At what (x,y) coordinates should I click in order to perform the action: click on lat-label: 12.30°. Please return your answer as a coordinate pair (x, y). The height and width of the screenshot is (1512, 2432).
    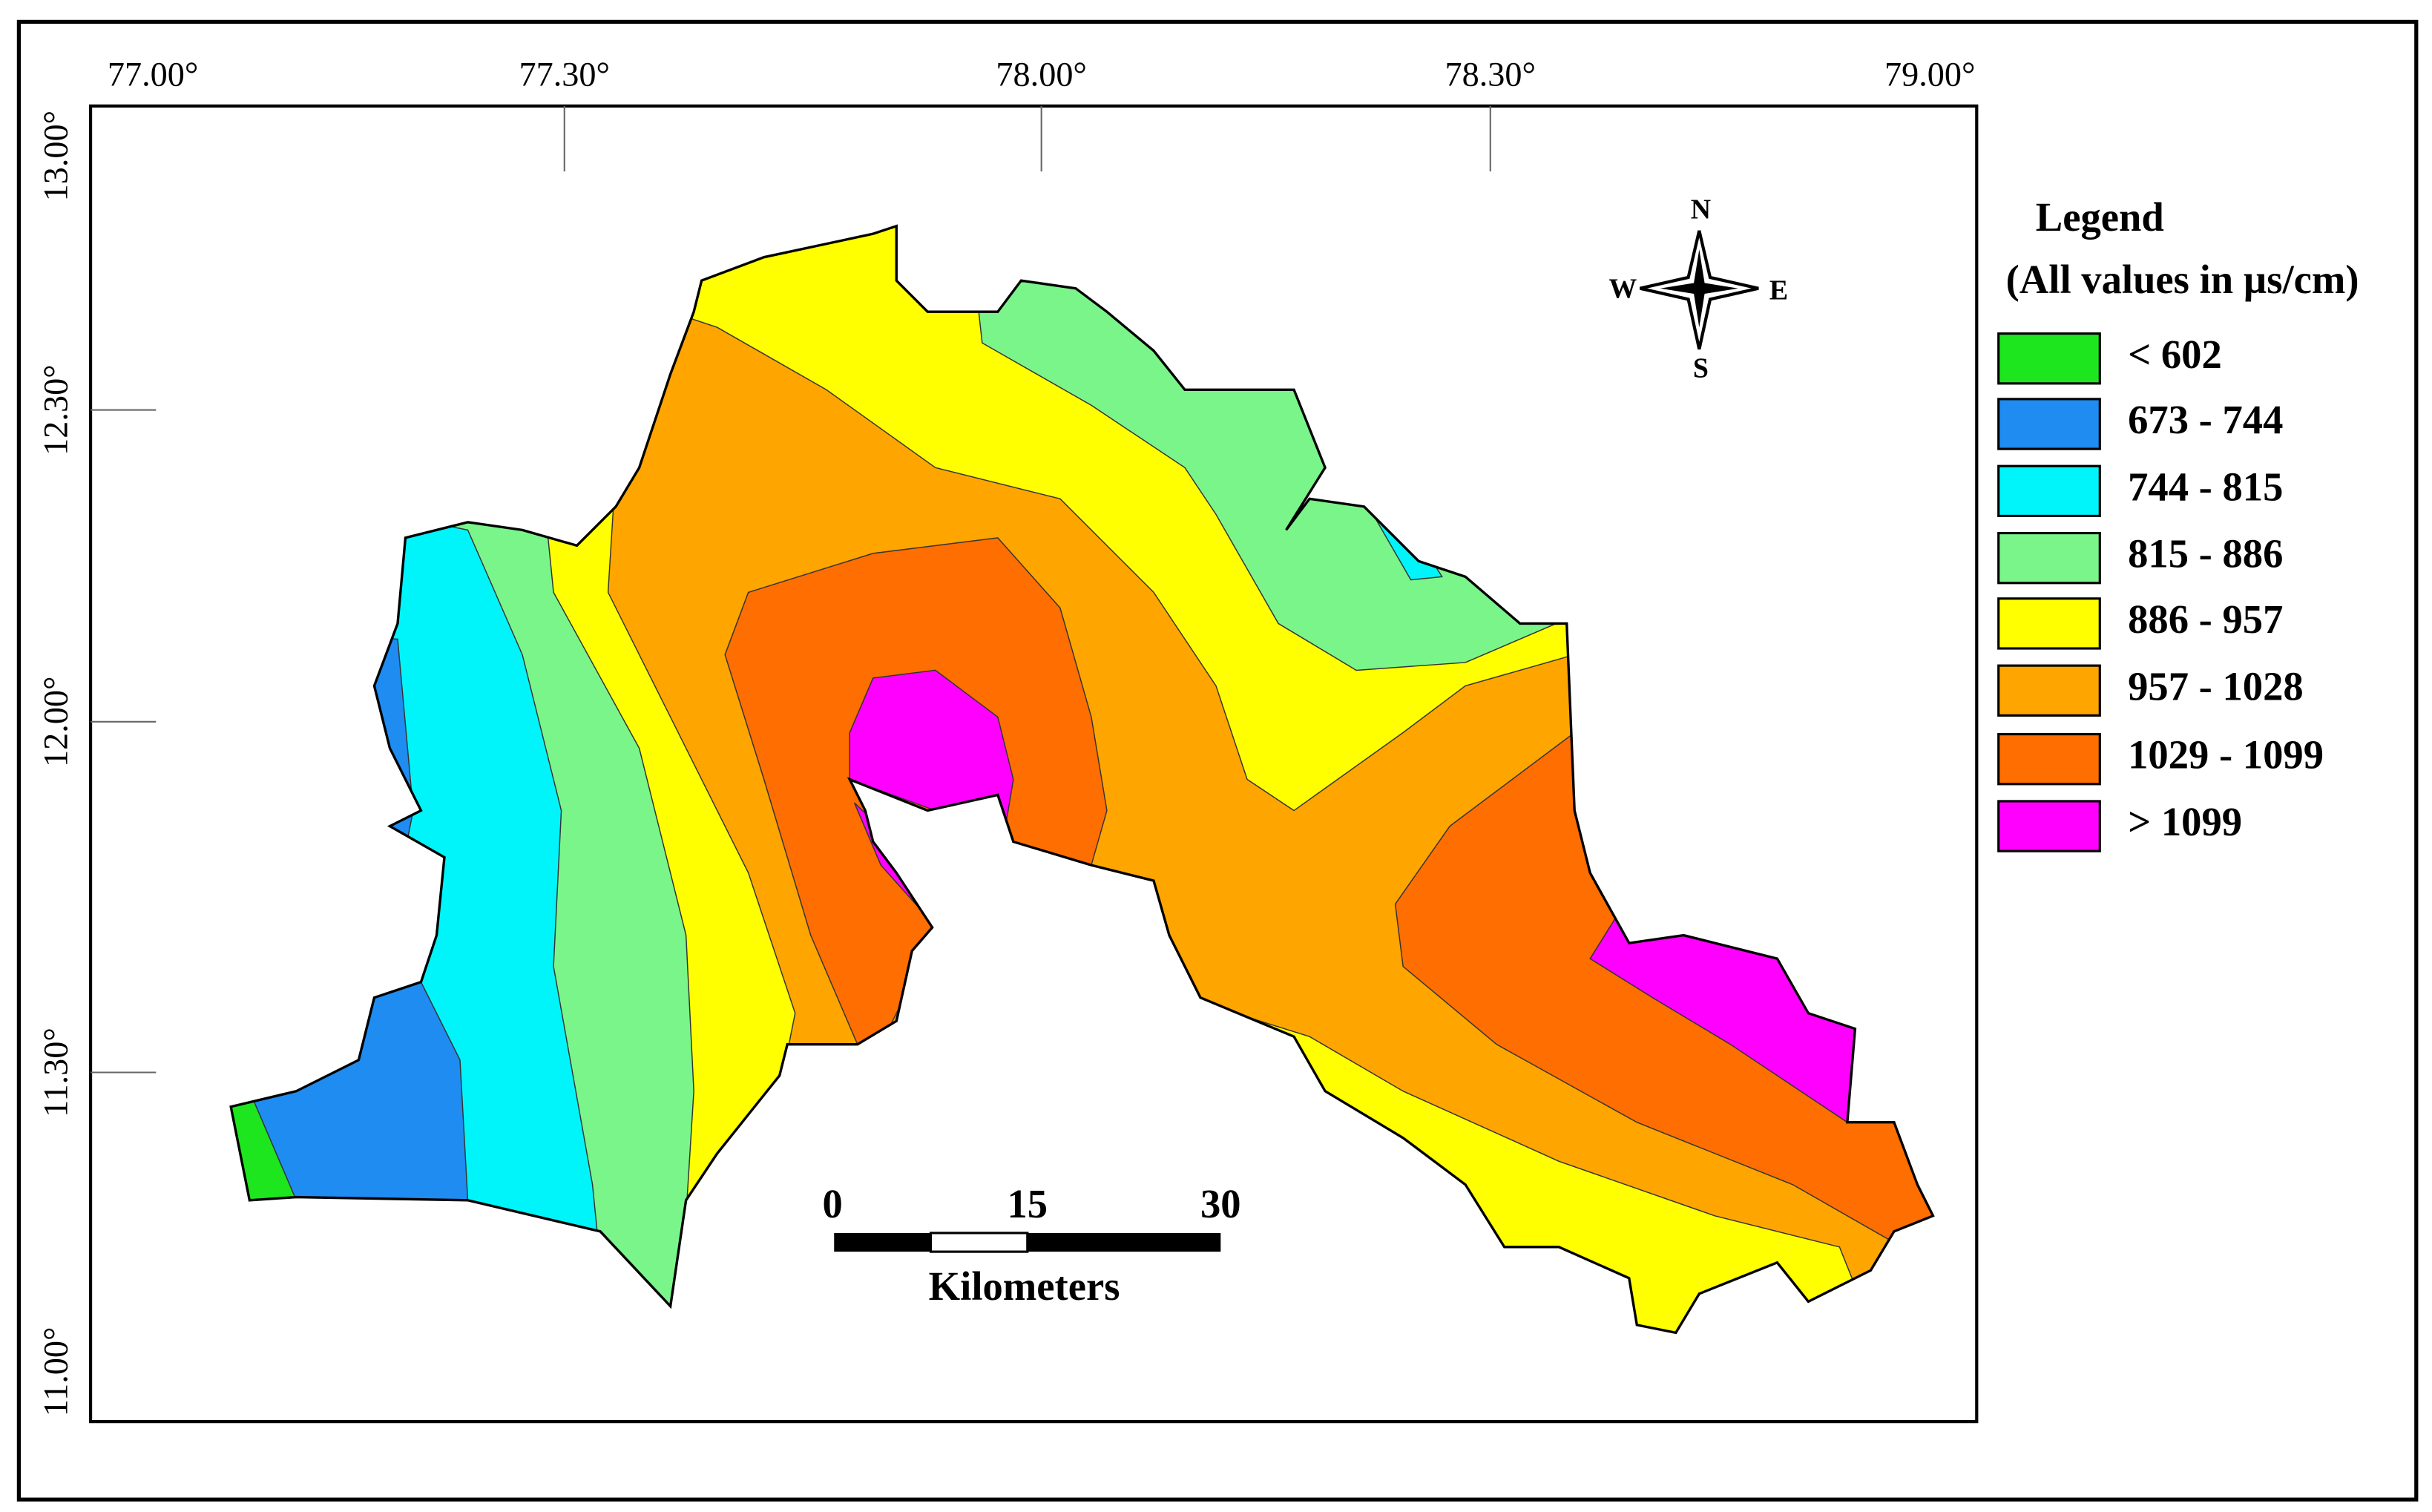
    Looking at the image, I should click on (56, 410).